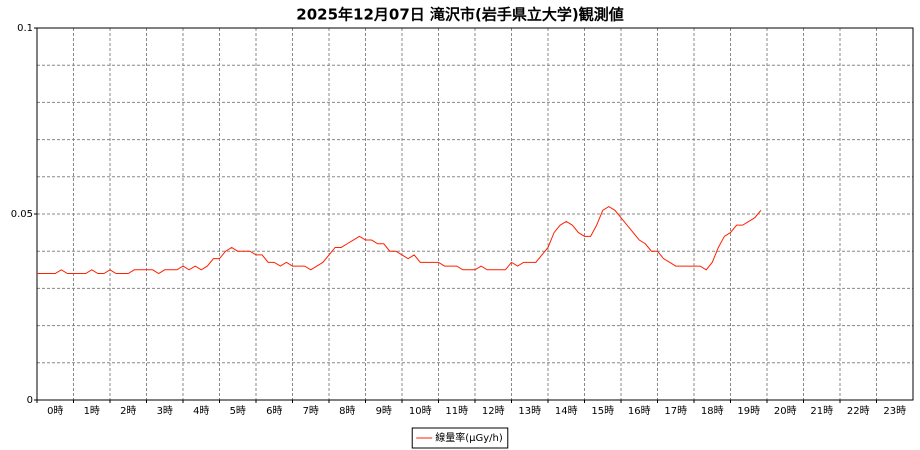 The height and width of the screenshot is (450, 920). I want to click on y-tick-label: 0.1, so click(25, 28).